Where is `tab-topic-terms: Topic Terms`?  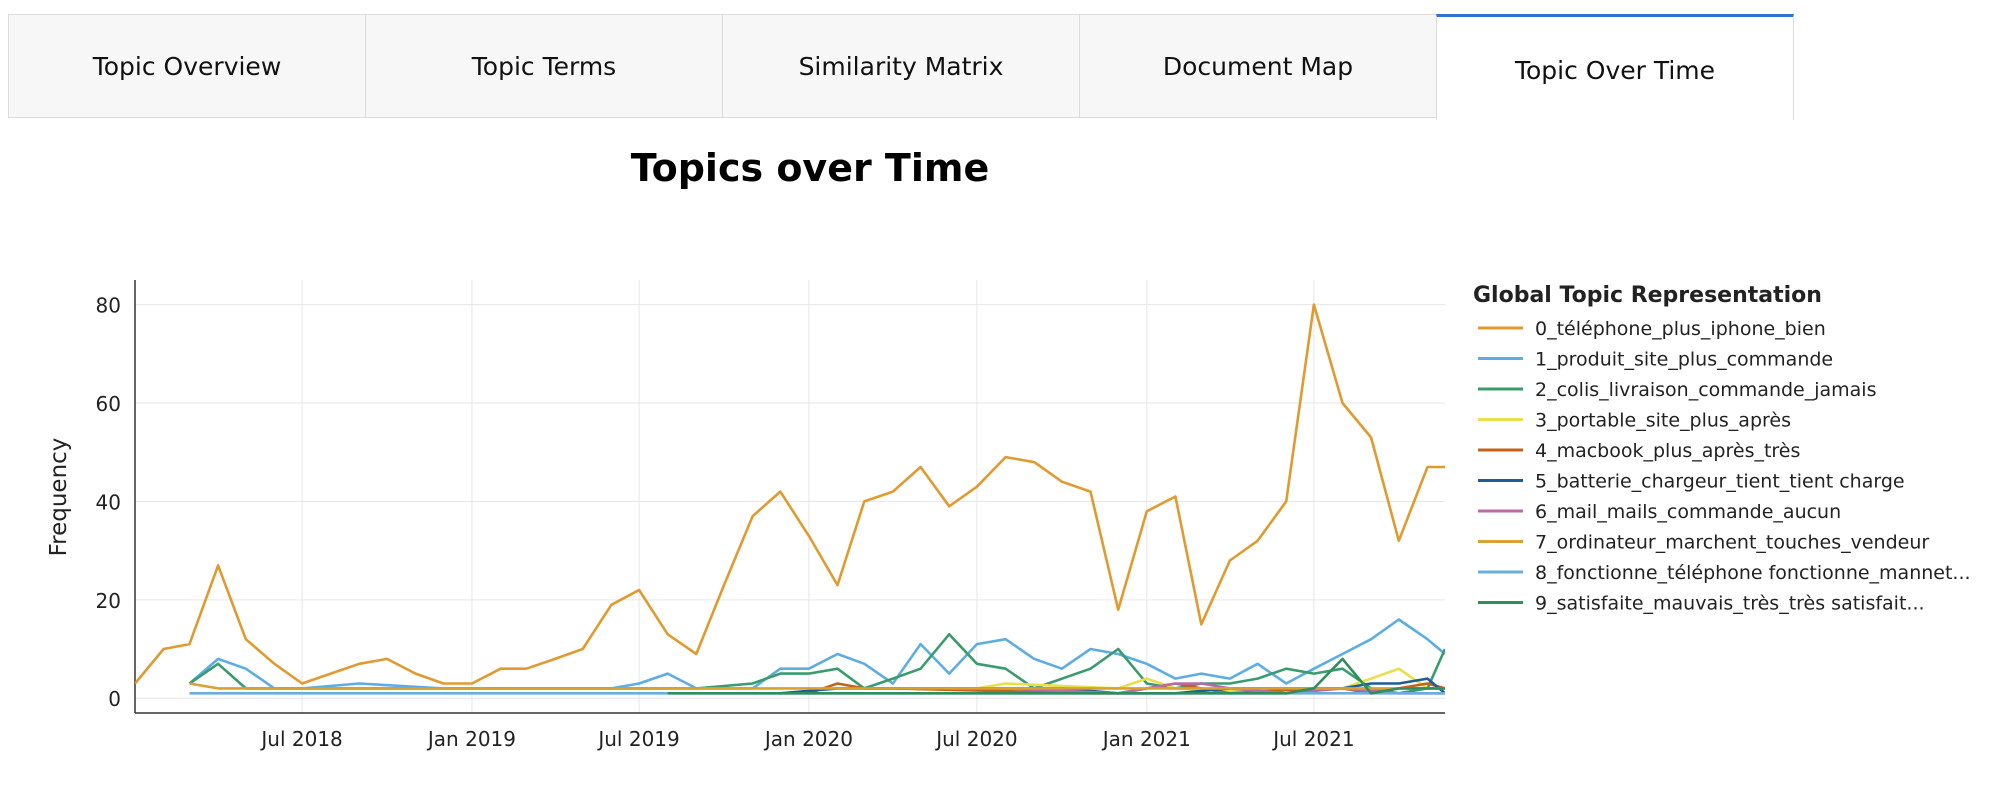 tab-topic-terms: Topic Terms is located at coordinates (543, 66).